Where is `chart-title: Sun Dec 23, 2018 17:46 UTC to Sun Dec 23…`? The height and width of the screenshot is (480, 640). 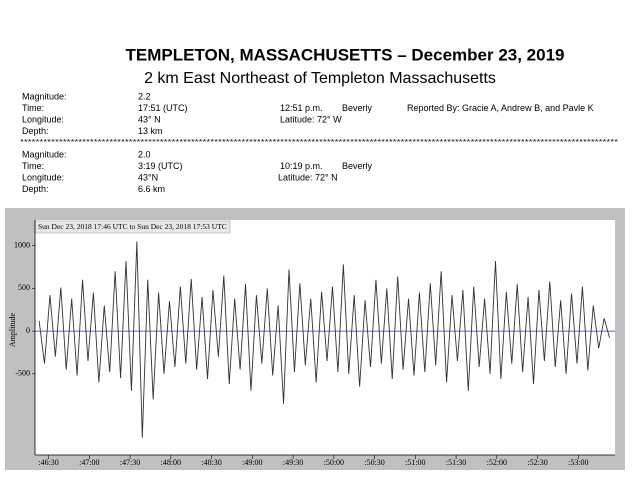
chart-title: Sun Dec 23, 2018 17:46 UTC to Sun Dec 23… is located at coordinates (132, 226).